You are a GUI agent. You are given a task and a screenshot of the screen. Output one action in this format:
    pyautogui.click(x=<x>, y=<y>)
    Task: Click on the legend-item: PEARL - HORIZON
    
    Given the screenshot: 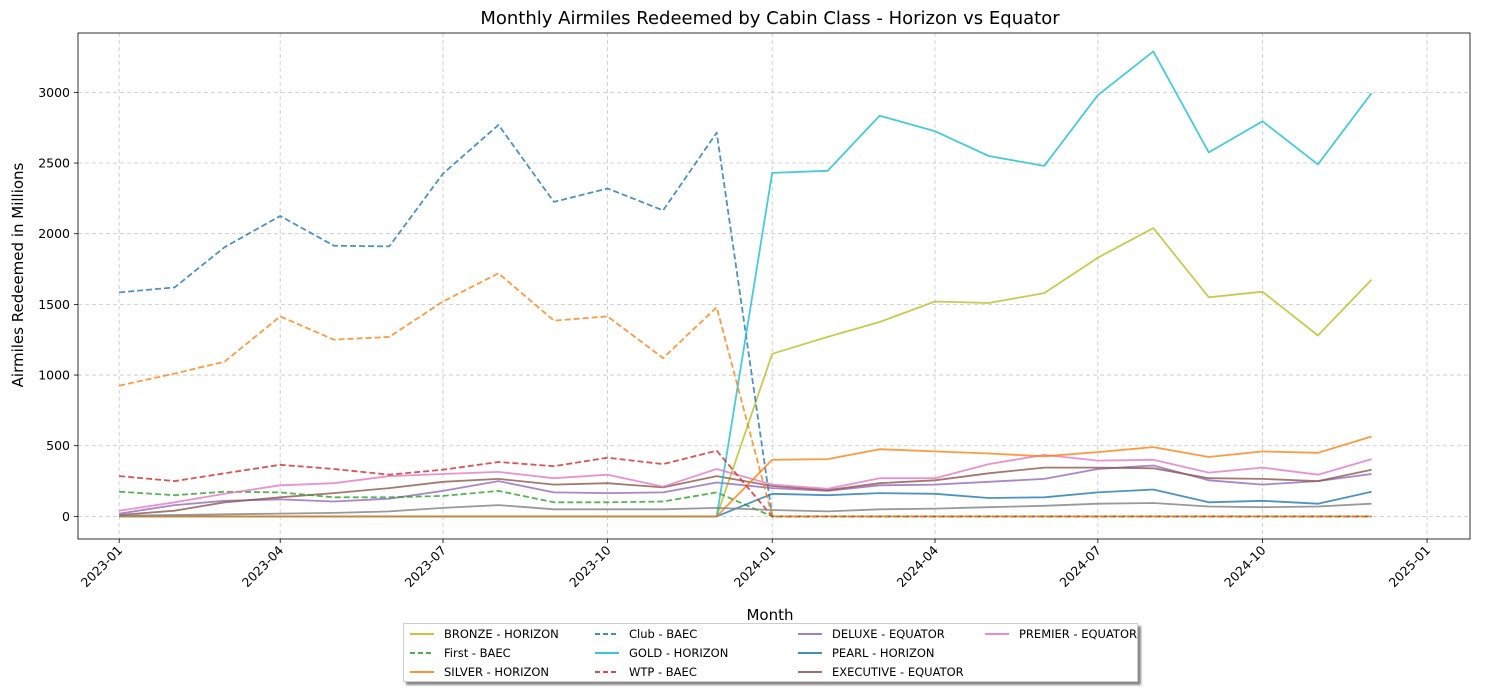 What is the action you would take?
    pyautogui.click(x=866, y=653)
    